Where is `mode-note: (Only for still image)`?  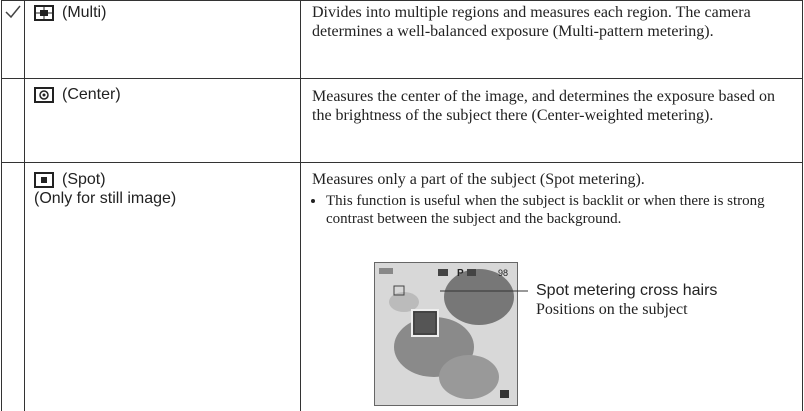
mode-note: (Only for still image) is located at coordinates (105, 198).